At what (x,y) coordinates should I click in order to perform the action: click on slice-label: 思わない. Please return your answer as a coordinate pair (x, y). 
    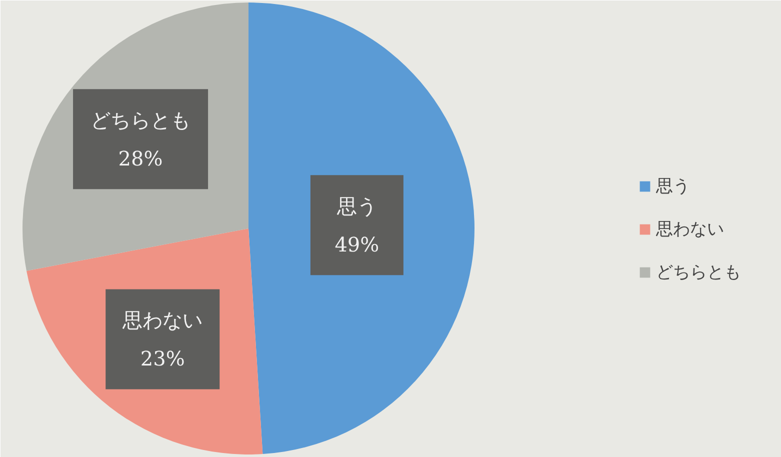
    Looking at the image, I should click on (162, 320).